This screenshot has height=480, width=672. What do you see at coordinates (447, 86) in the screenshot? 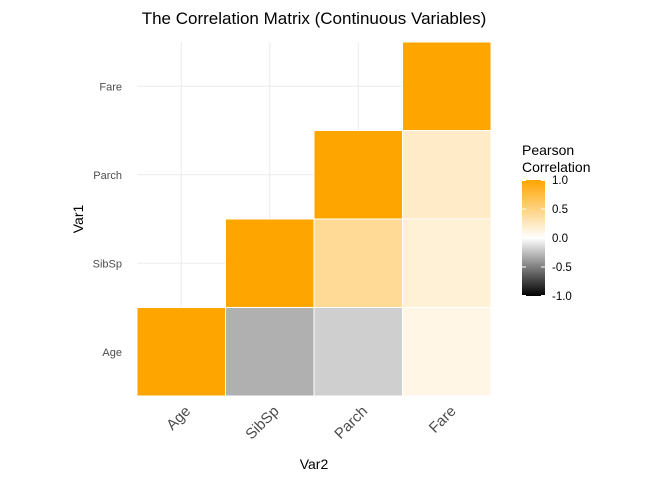
I see `heatmap-cell-fare-fare` at bounding box center [447, 86].